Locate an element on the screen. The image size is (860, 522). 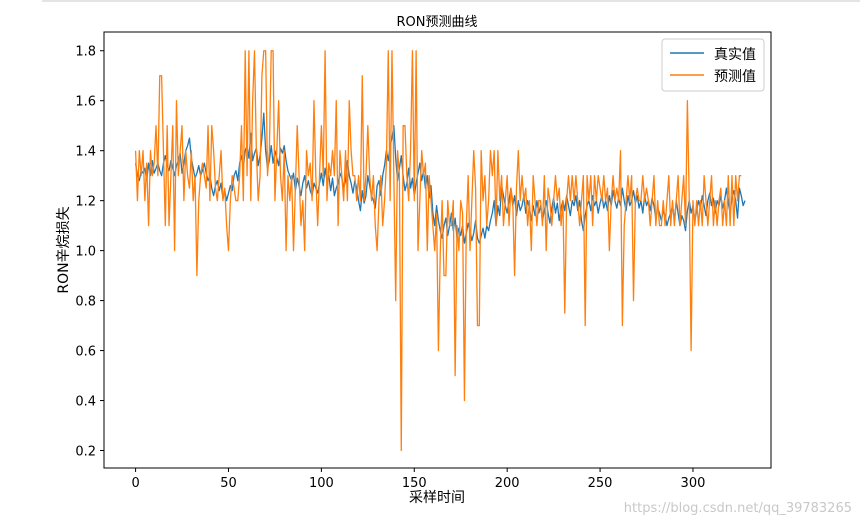
x-tick-label: 150 is located at coordinates (414, 483).